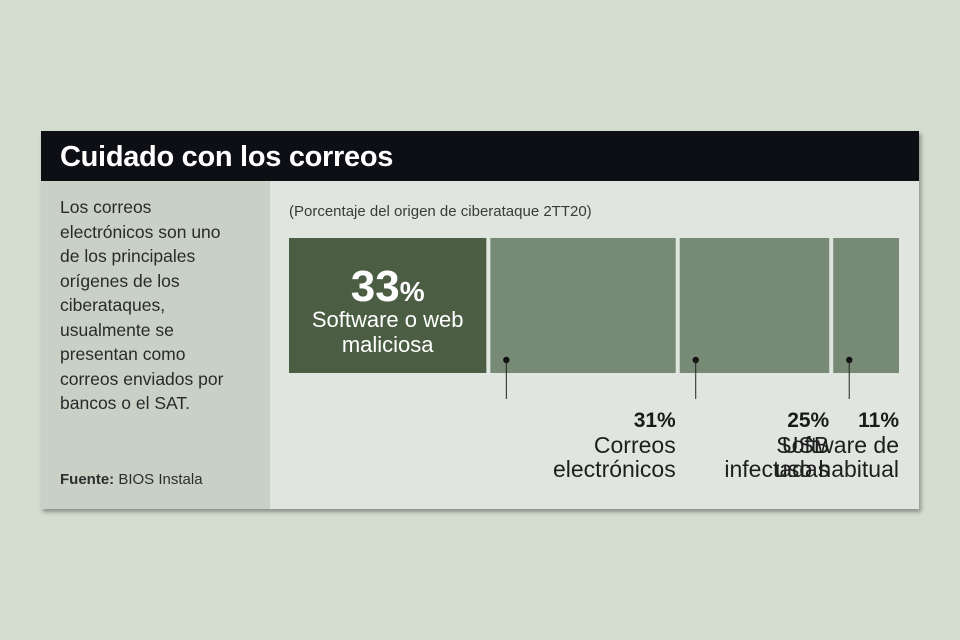 Image resolution: width=960 pixels, height=640 pixels. What do you see at coordinates (776, 469) in the screenshot?
I see `bar-category-label: infectadas` at bounding box center [776, 469].